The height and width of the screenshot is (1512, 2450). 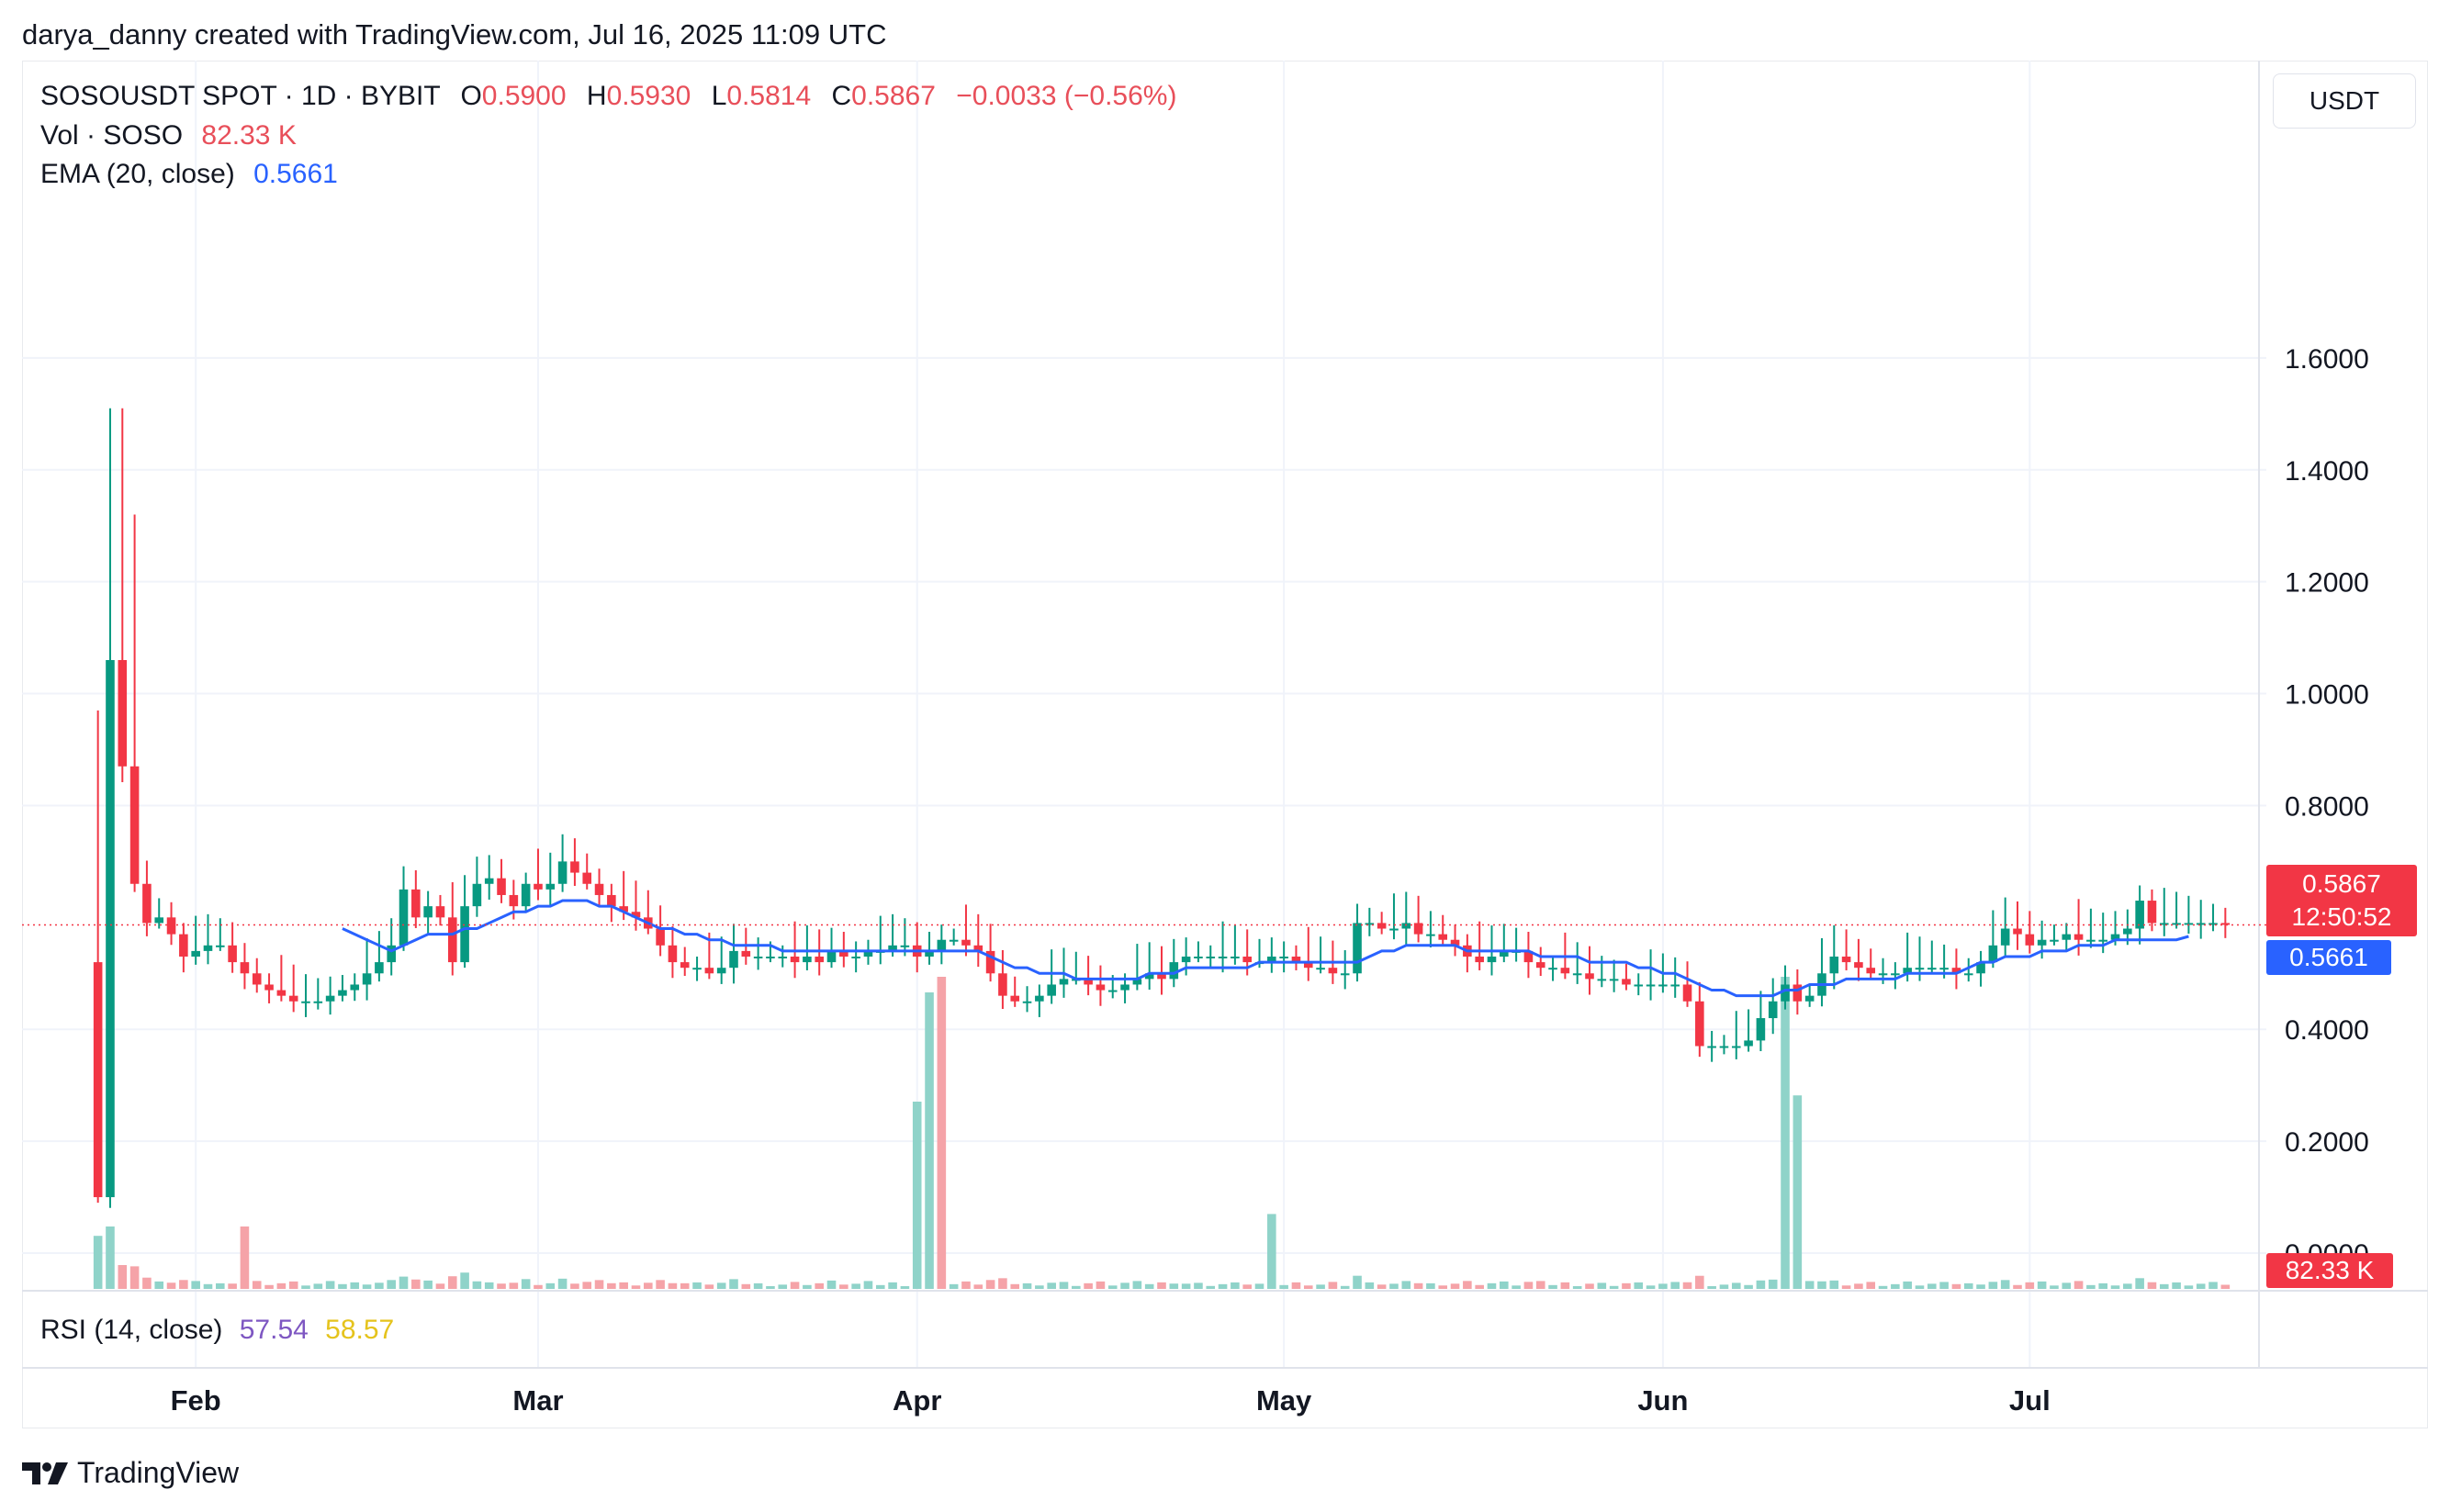 What do you see at coordinates (769, 96) in the screenshot?
I see `low-value: 0.5814` at bounding box center [769, 96].